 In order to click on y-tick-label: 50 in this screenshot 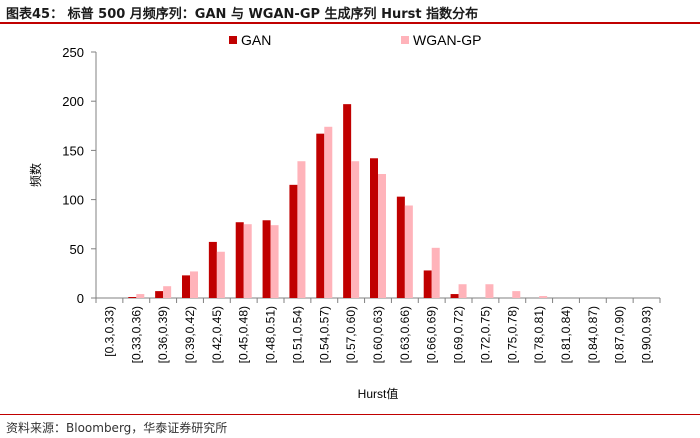, I will do `click(77, 249)`.